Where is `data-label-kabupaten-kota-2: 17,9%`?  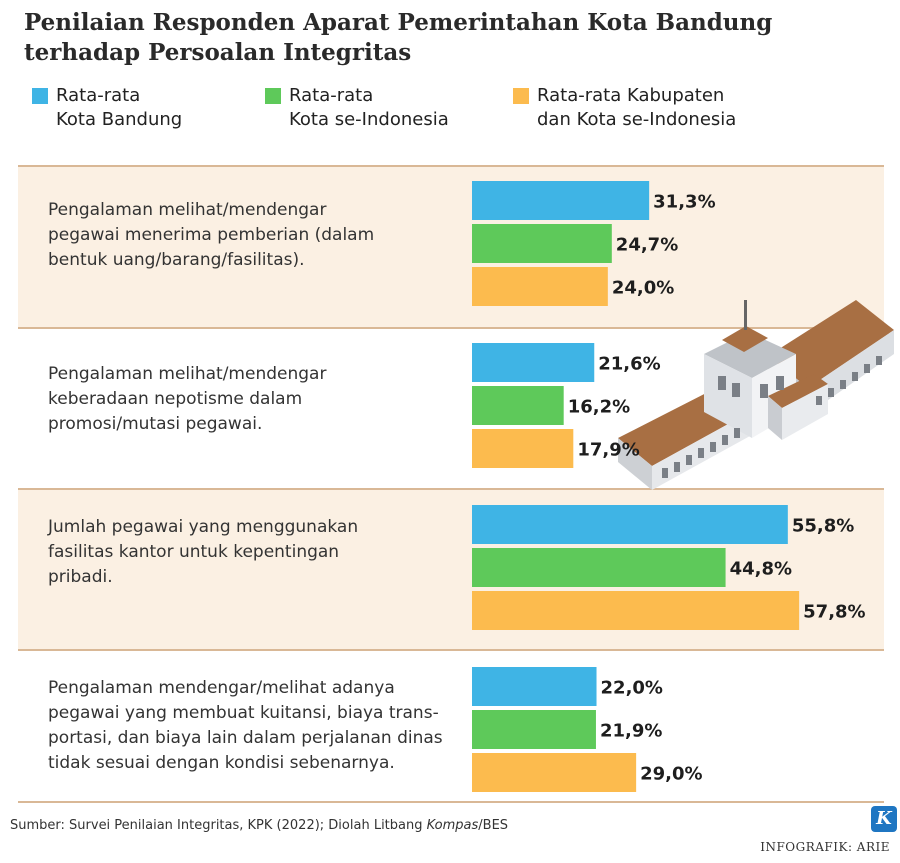 data-label-kabupaten-kota-2: 17,9% is located at coordinates (608, 450).